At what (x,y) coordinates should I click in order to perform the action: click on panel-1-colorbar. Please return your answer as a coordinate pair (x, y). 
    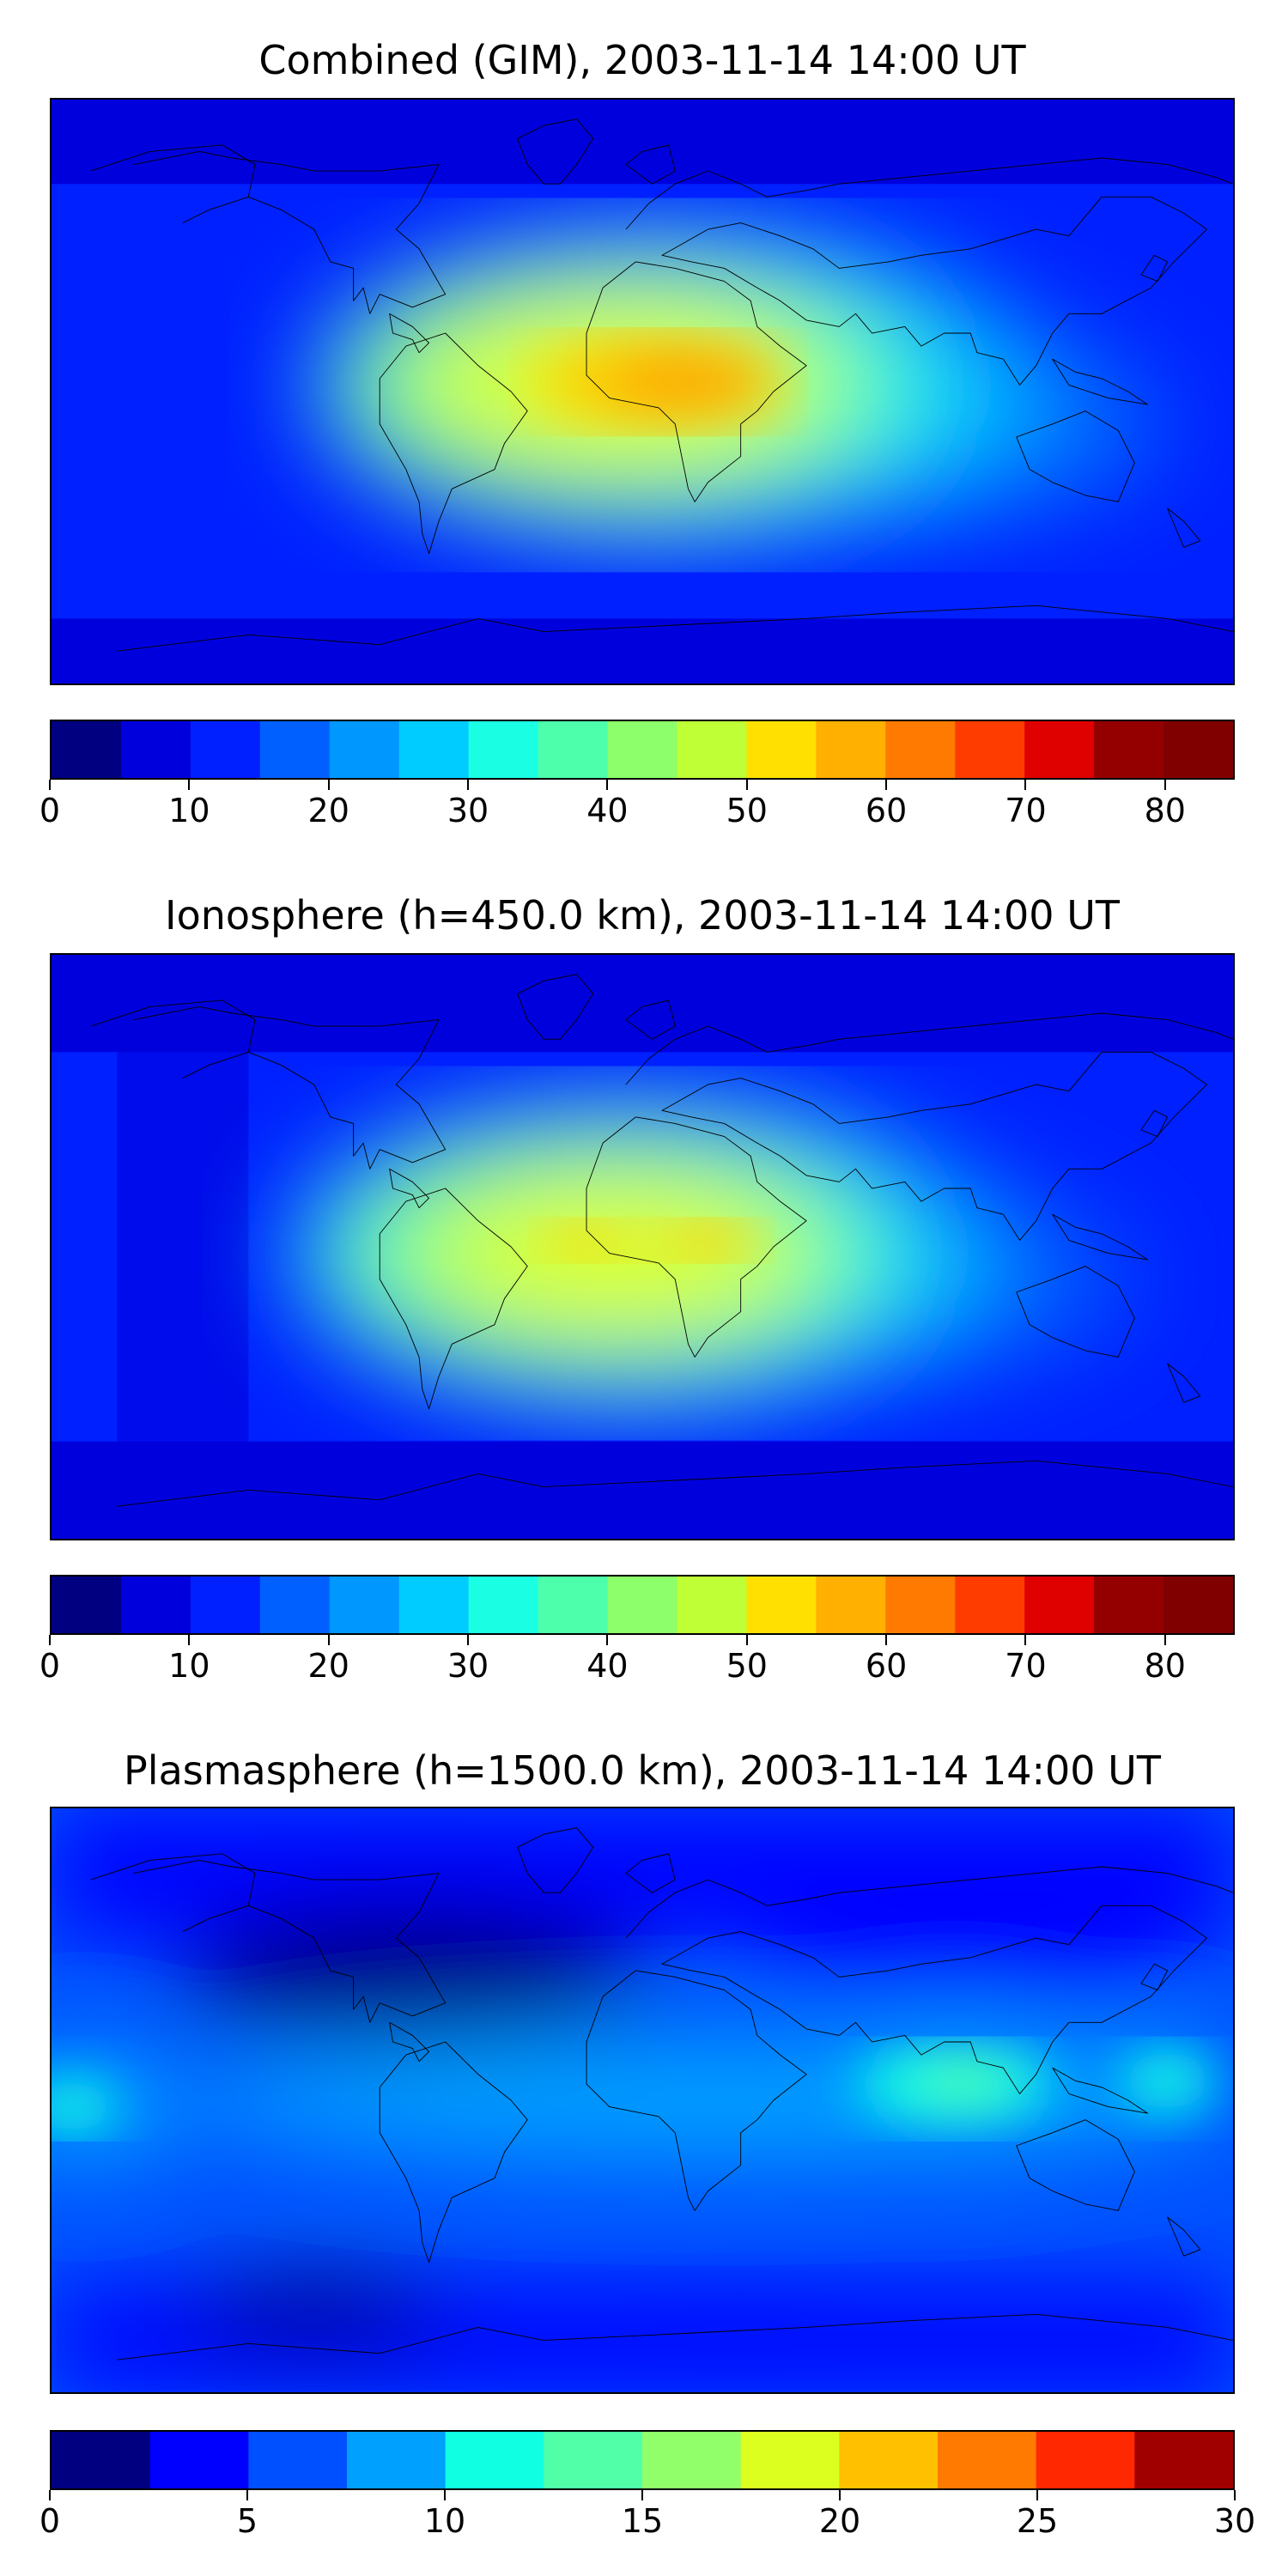
    Looking at the image, I should click on (642, 750).